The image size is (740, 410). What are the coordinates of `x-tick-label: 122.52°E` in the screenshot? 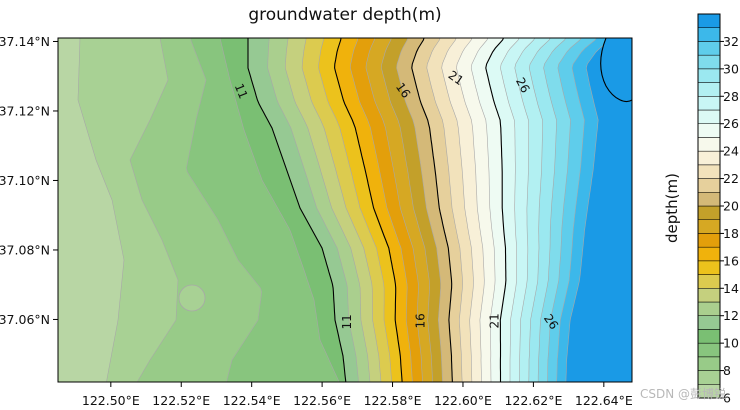 It's located at (181, 400).